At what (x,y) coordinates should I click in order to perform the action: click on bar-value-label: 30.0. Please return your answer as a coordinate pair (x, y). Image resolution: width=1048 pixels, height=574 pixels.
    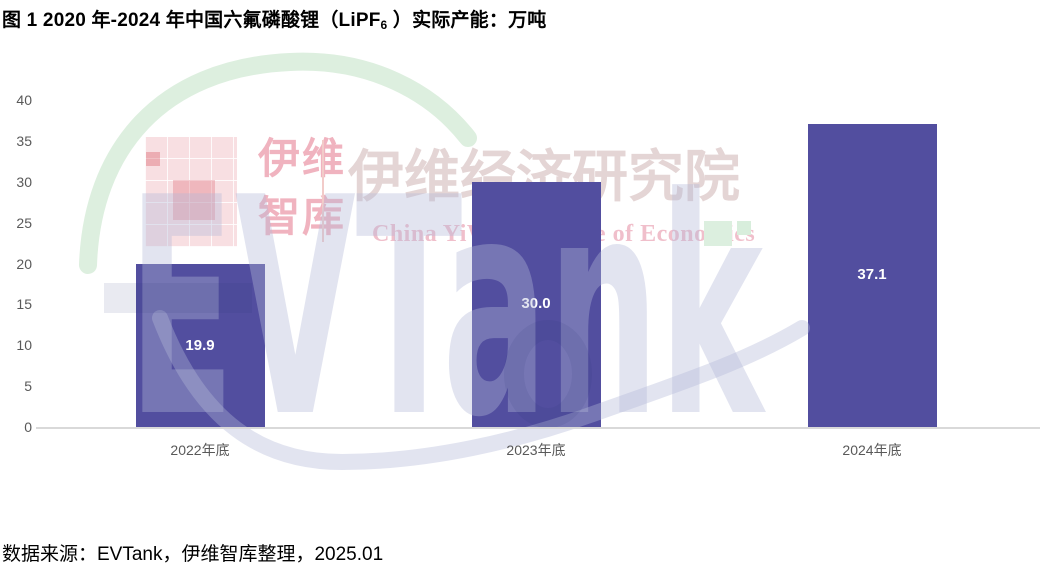
    Looking at the image, I should click on (536, 304).